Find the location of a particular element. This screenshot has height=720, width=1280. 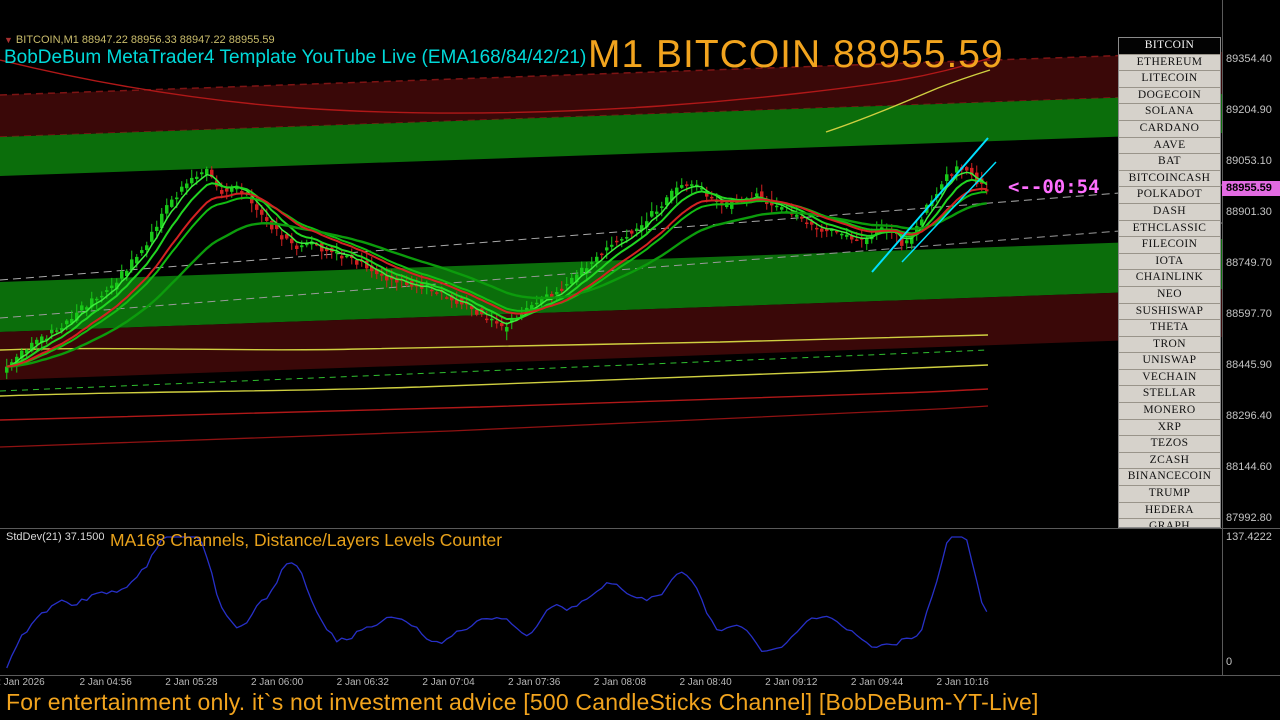

time-axis-label: 2 Jan 08:40 is located at coordinates (705, 682).